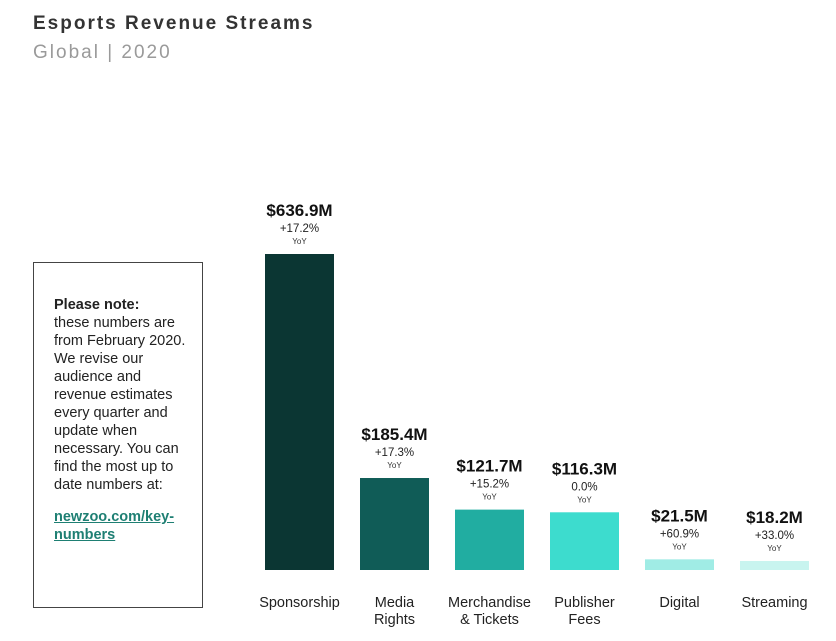 The height and width of the screenshot is (641, 836). Describe the element at coordinates (394, 453) in the screenshot. I see `yoy-label: +17.3%` at that location.